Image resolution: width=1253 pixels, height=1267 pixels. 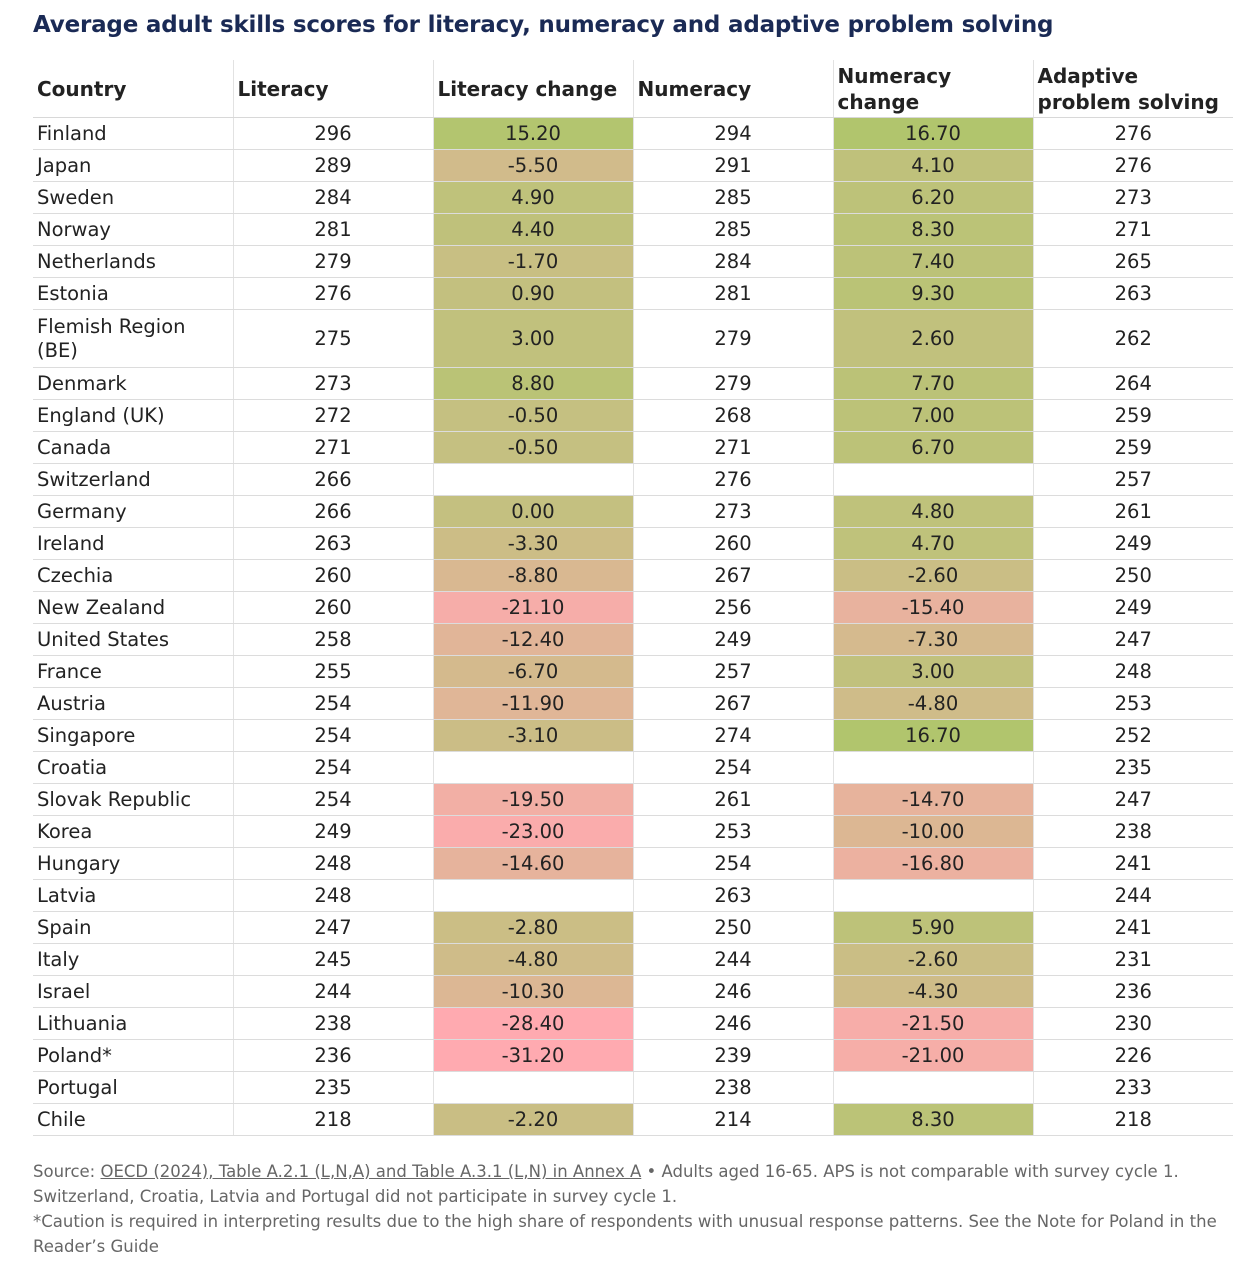 What do you see at coordinates (932, 831) in the screenshot?
I see `cell-numeracy-change: -10.00` at bounding box center [932, 831].